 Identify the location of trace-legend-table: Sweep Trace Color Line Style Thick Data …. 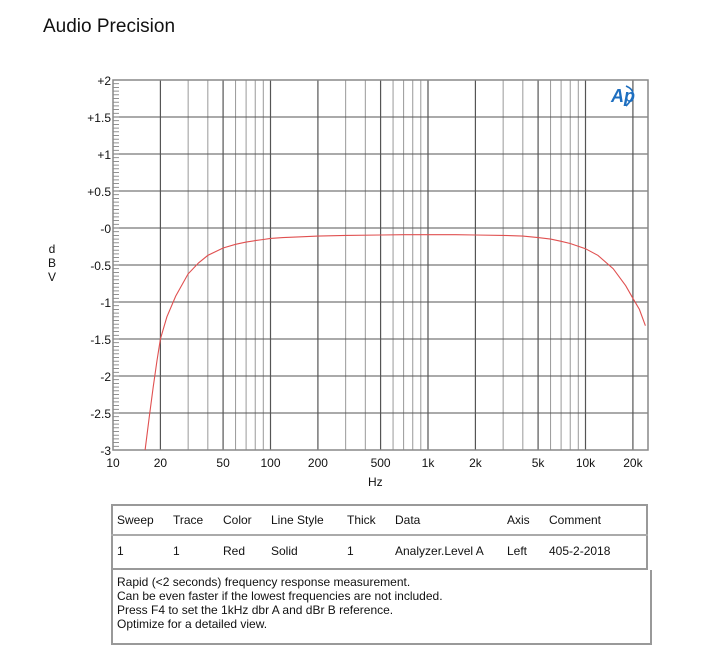
(379, 537).